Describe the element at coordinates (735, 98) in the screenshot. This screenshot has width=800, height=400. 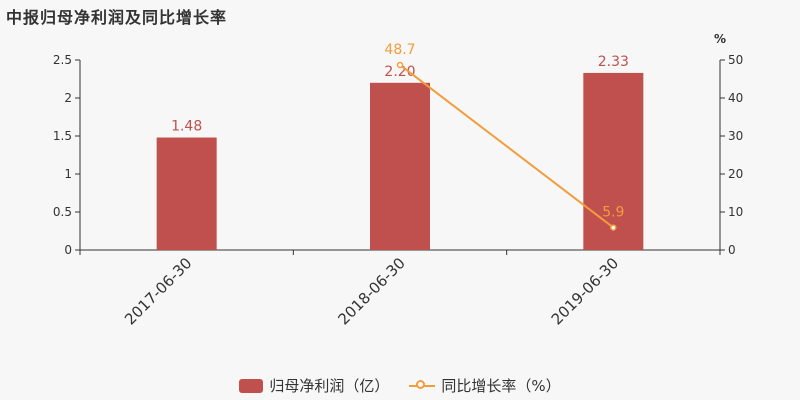
I see `y-right-tick-label: 40` at that location.